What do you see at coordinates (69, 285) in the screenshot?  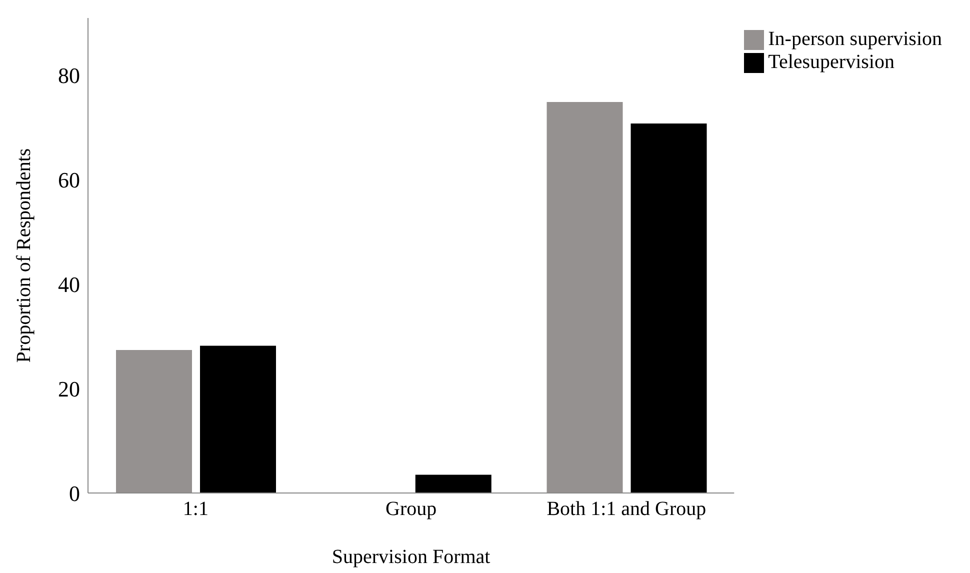 I see `y-tick-label: 40` at bounding box center [69, 285].